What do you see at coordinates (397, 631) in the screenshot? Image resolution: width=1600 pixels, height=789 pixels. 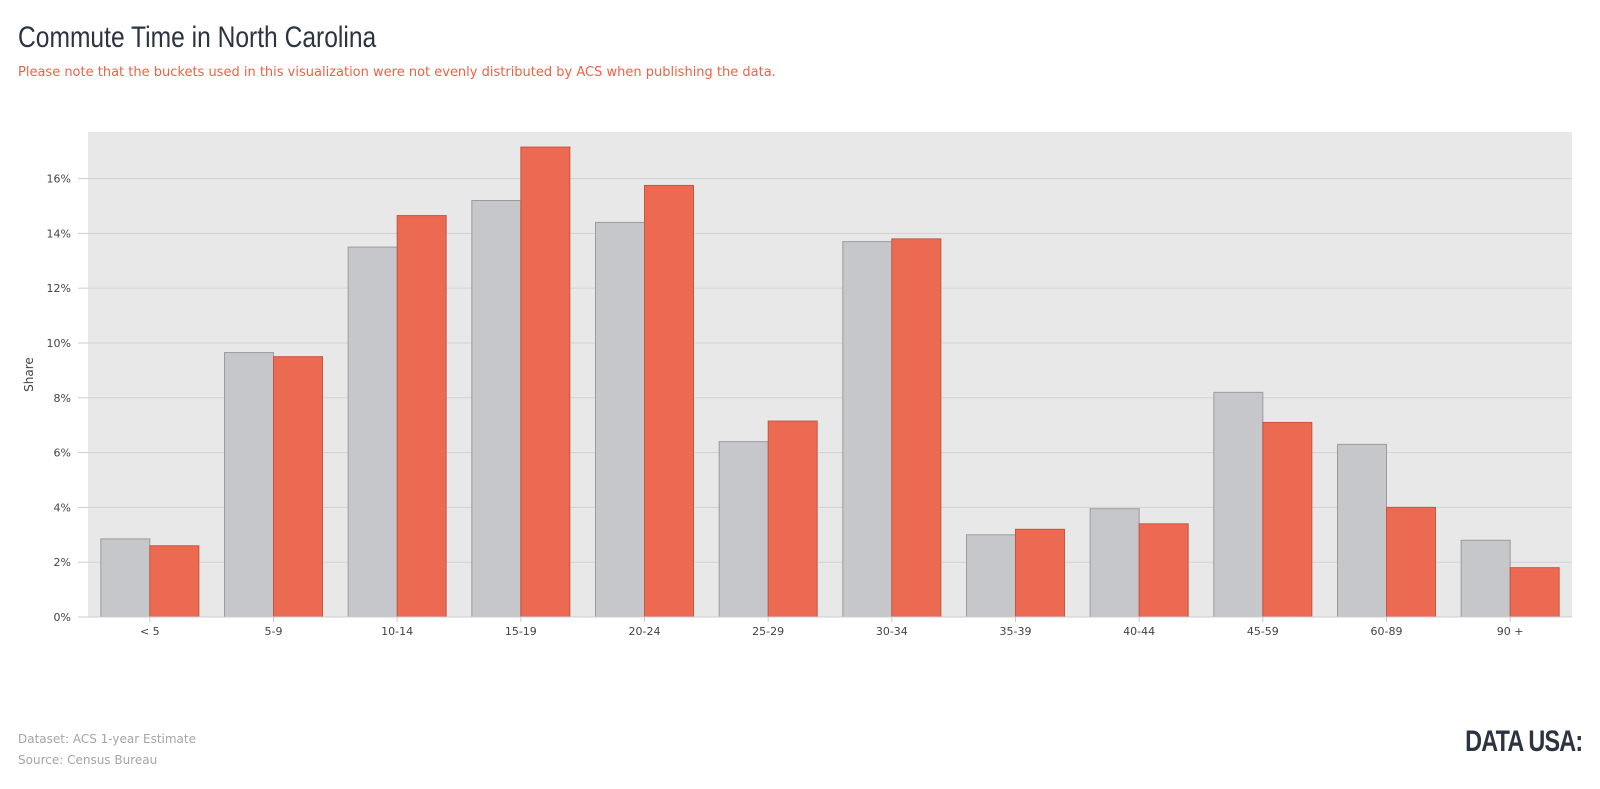 I see `x-tick-label: 10-14` at bounding box center [397, 631].